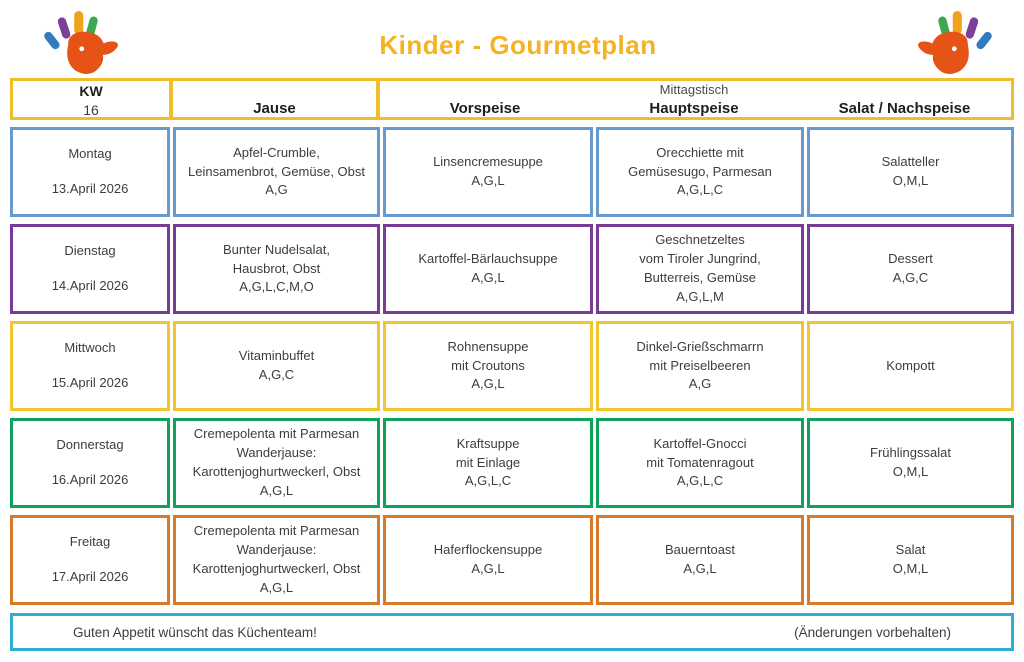 This screenshot has width=1024, height=662. What do you see at coordinates (90, 154) in the screenshot?
I see `day-name: Montag` at bounding box center [90, 154].